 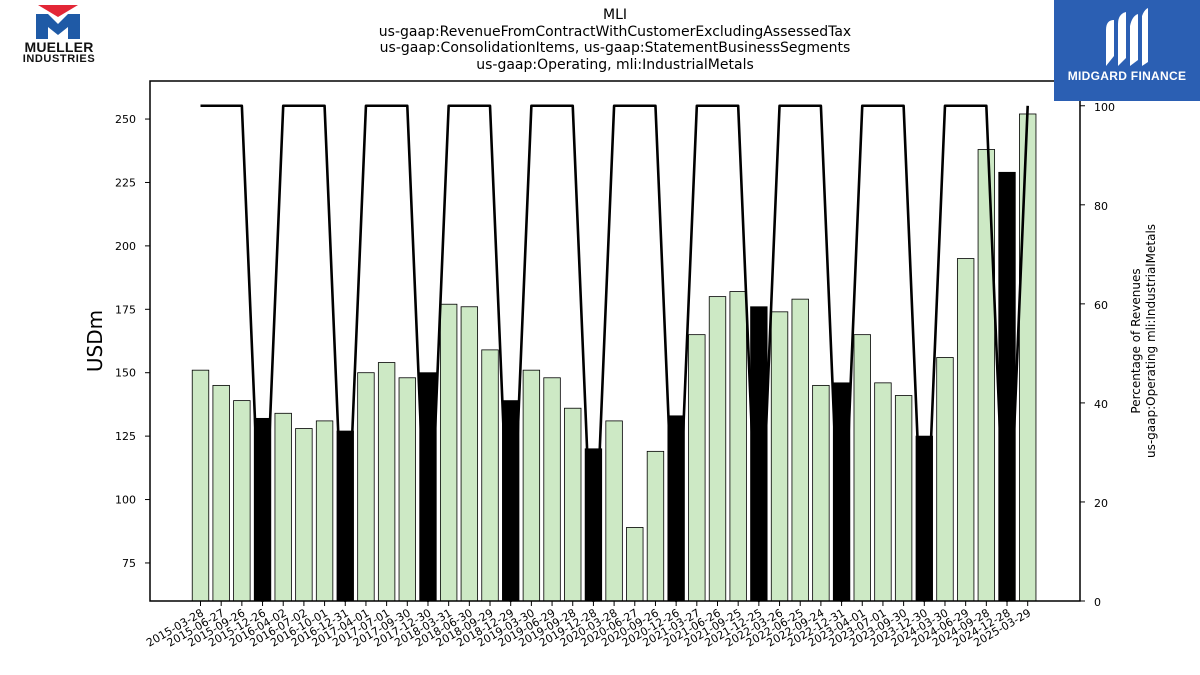 What do you see at coordinates (129, 563) in the screenshot?
I see `y-tick-label: 75` at bounding box center [129, 563].